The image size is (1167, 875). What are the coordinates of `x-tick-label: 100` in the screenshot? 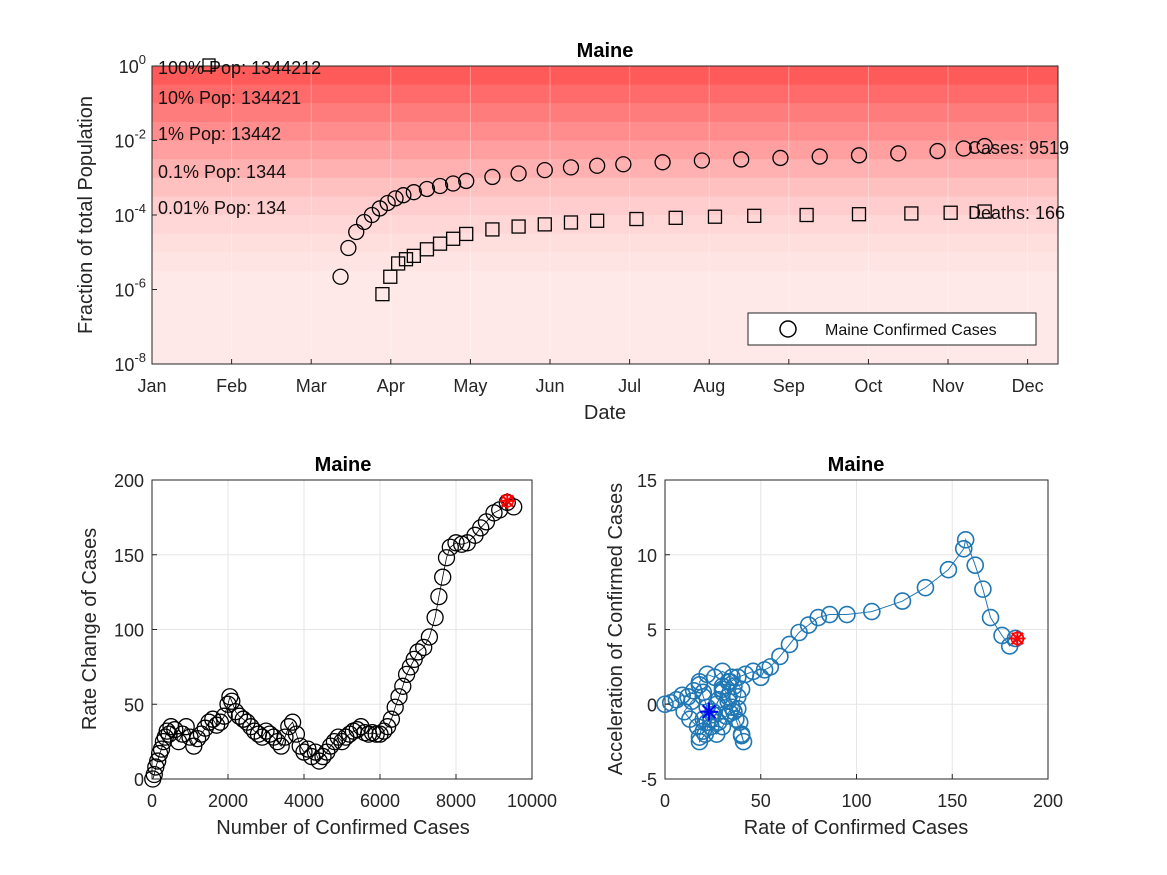 It's located at (856, 801).